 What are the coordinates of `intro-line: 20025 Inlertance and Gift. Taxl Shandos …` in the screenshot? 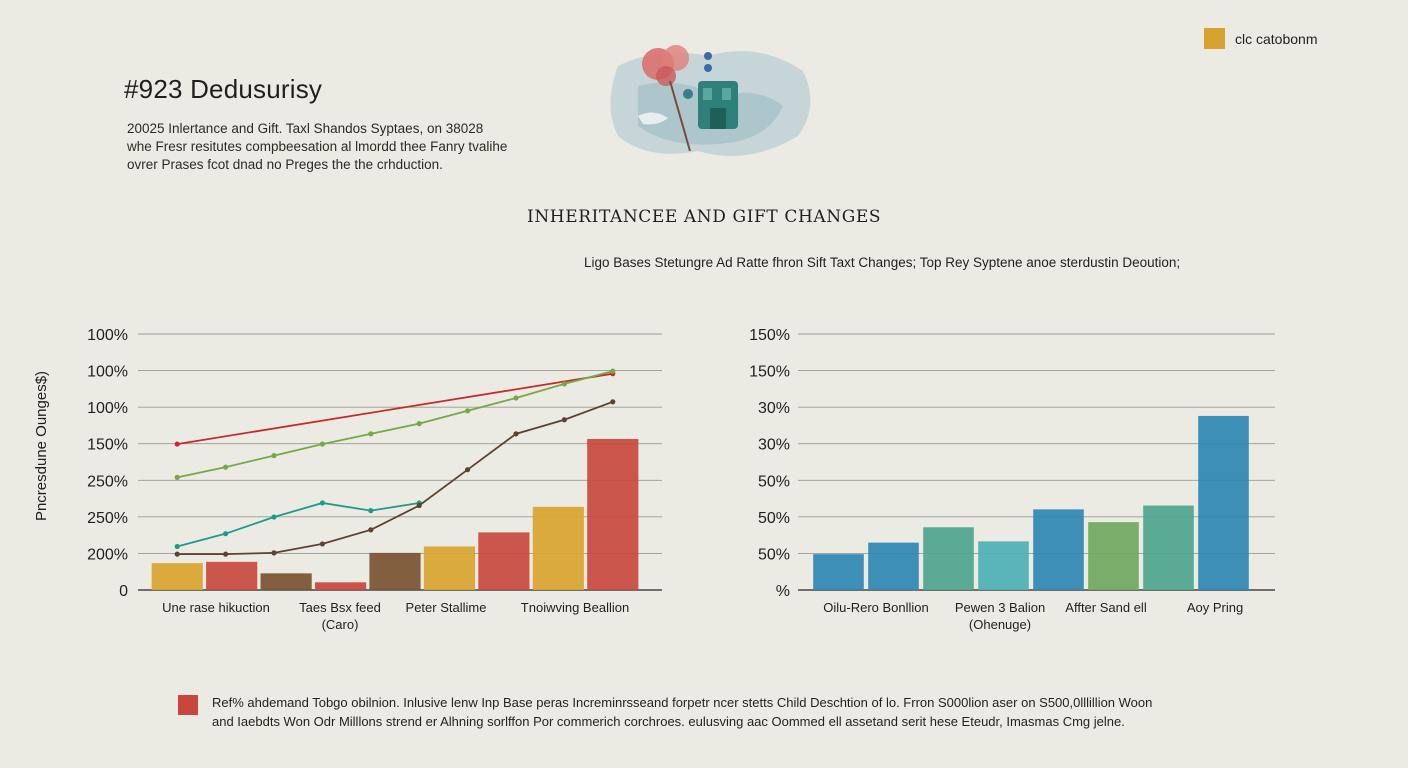 It's located at (305, 128).